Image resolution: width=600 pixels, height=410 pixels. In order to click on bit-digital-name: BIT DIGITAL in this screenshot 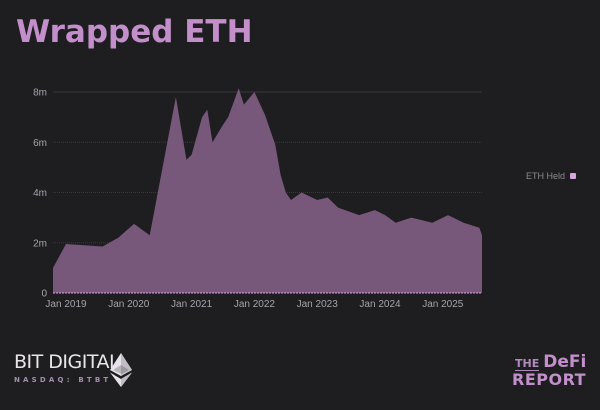, I will do `click(67, 362)`.